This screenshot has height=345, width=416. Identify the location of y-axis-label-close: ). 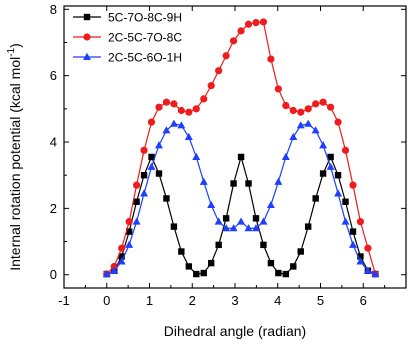
(15, 45).